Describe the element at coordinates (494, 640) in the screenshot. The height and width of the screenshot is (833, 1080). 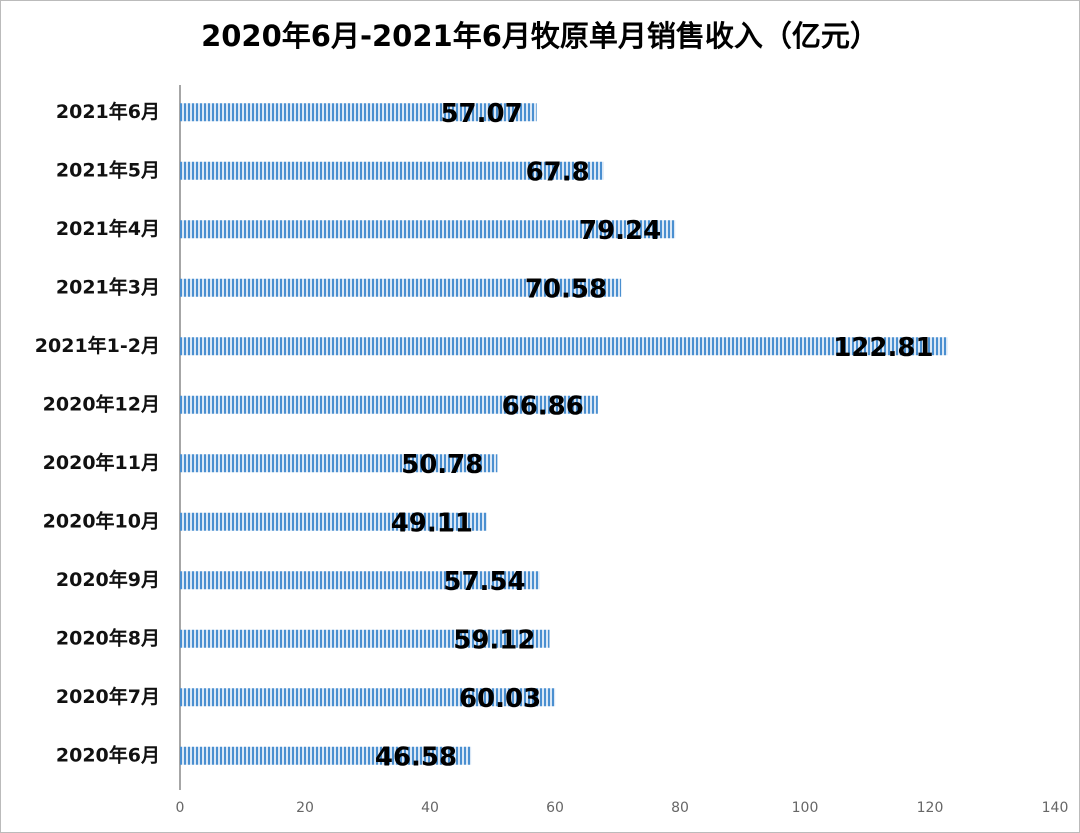
I see `value-label: 59.12` at that location.